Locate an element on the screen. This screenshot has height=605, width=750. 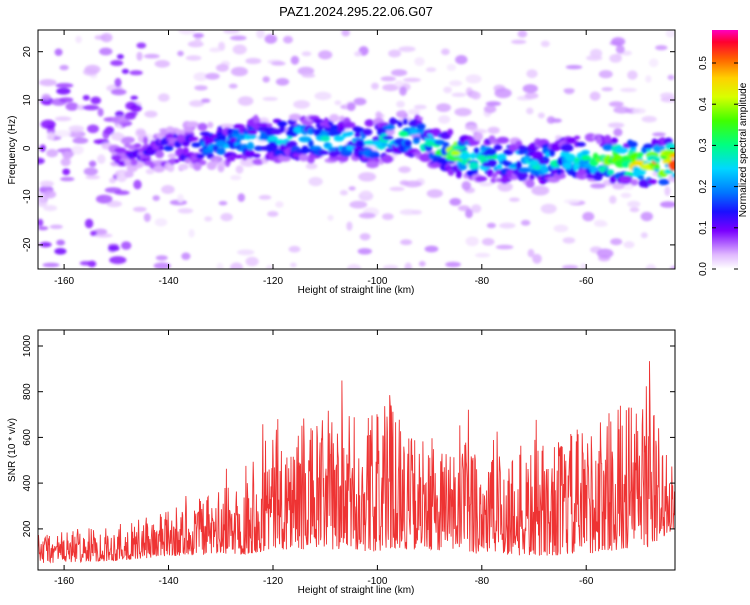
colorbar-tick-label: 0.1 is located at coordinates (703, 227).